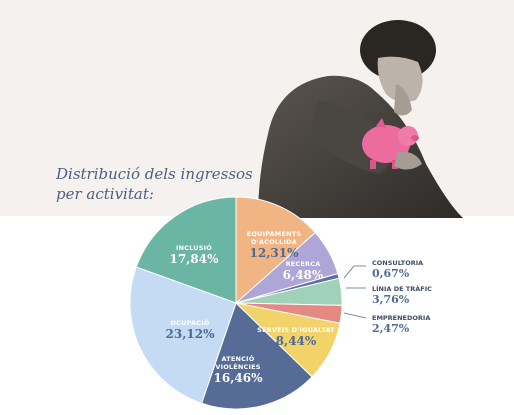 This screenshot has height=415, width=514. Describe the element at coordinates (296, 341) in the screenshot. I see `pie-label-value-serveis-d-igualtat: 8,44%` at that location.